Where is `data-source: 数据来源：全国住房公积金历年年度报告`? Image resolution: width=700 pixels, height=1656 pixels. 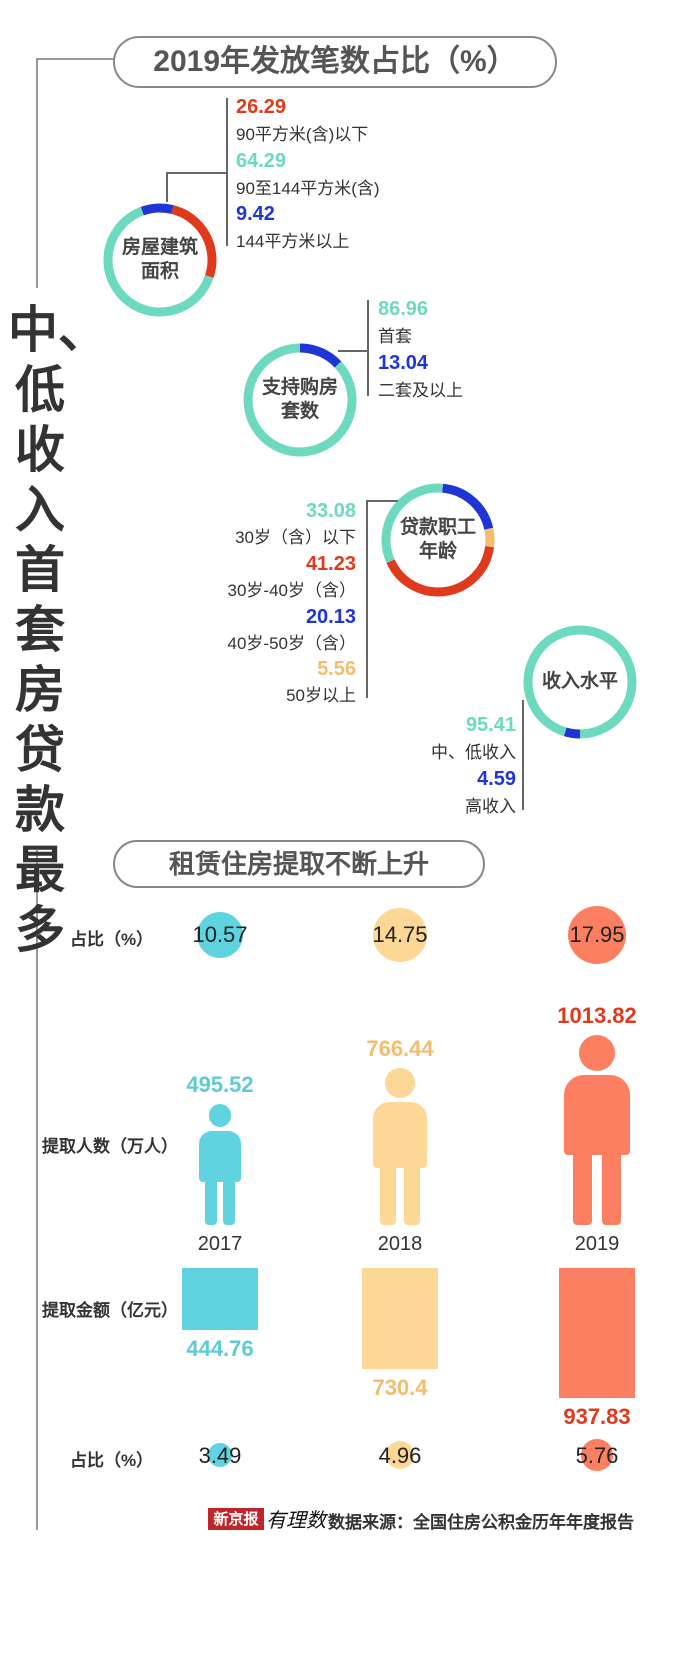 data-source: 数据来源：全国住房公积金历年年度报告 is located at coordinates (481, 1522).